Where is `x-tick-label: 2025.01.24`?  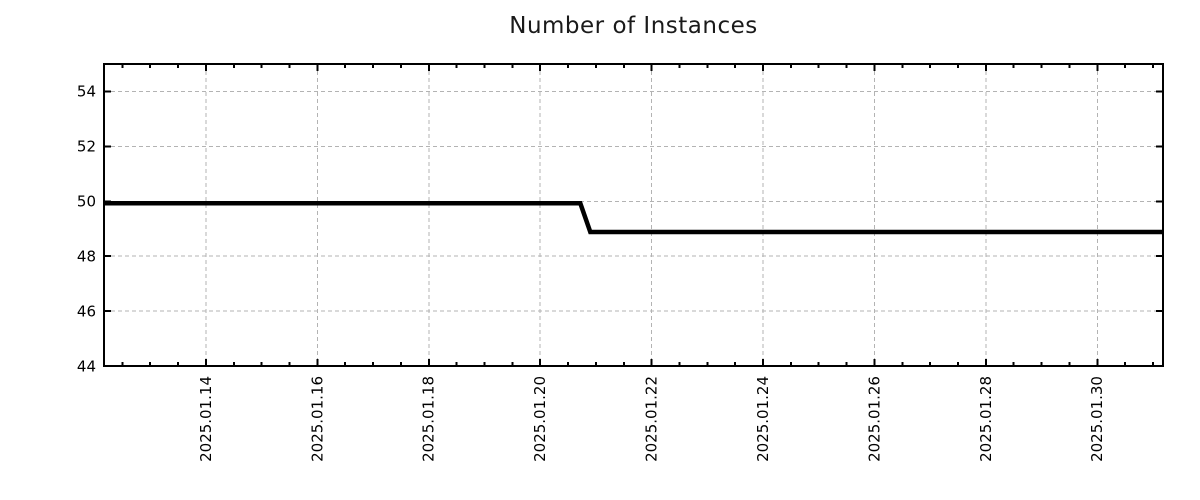 x-tick-label: 2025.01.24 is located at coordinates (763, 419).